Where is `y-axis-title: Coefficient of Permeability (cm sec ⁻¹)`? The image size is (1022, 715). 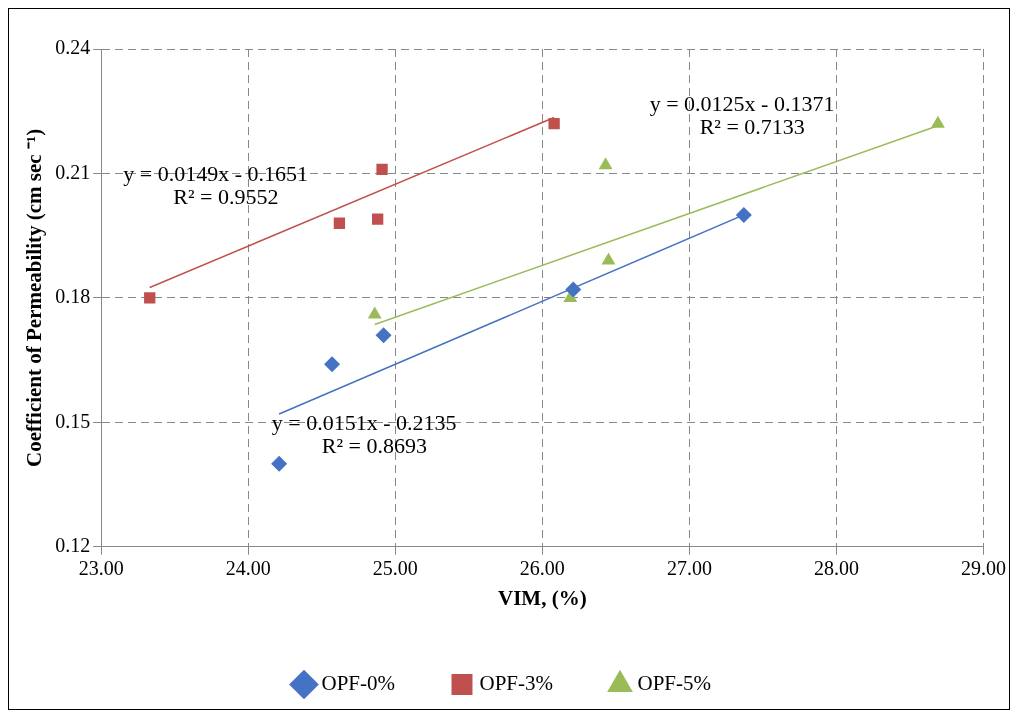
y-axis-title: Coefficient of Permeability (cm sec ⁻¹) is located at coordinates (34, 297).